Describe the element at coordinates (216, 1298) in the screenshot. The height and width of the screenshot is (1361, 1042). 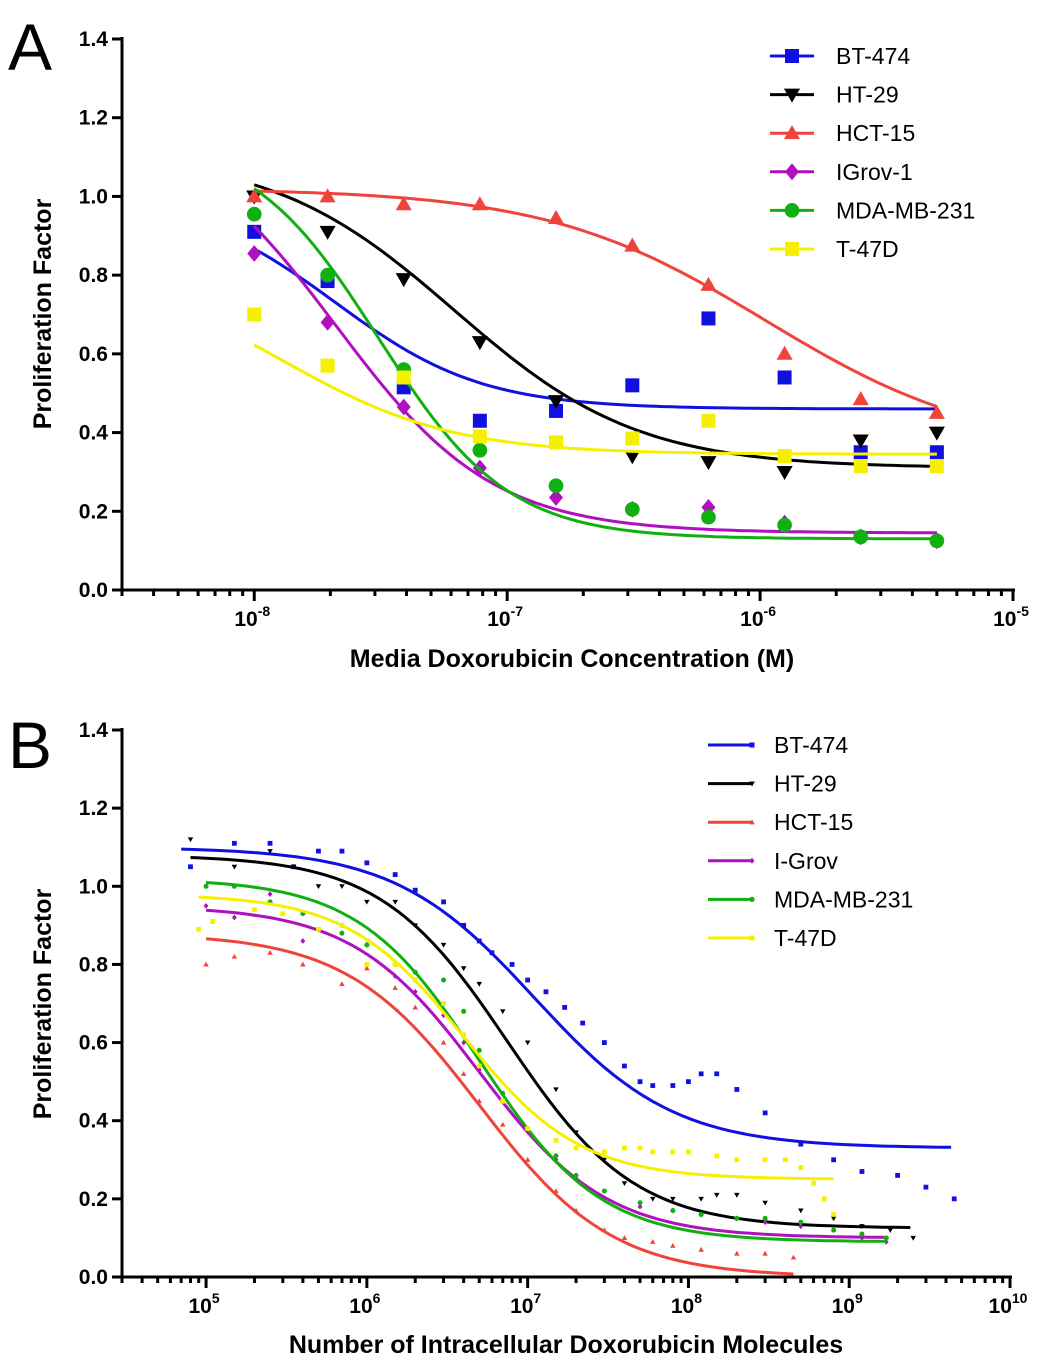
I see `panel-b-x-tick-exponent: 5` at that location.